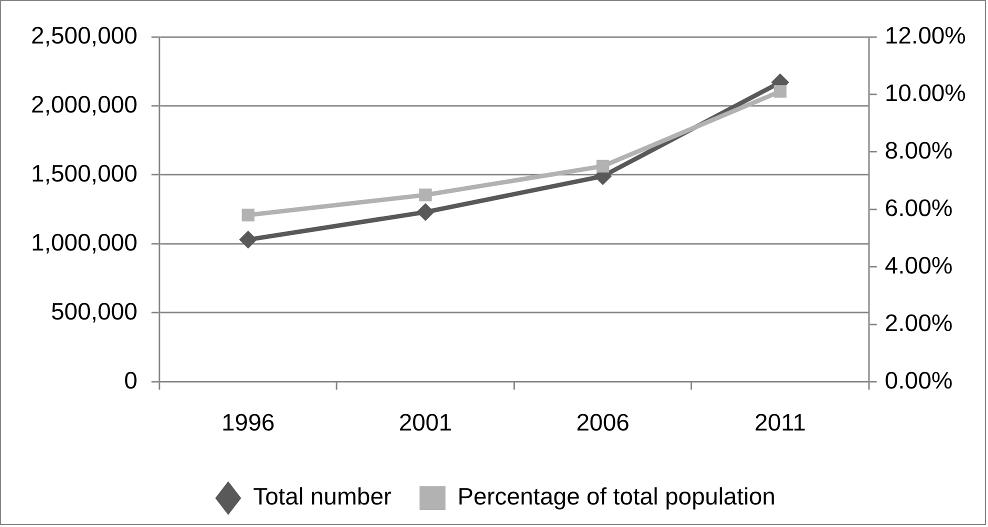 This screenshot has width=988, height=527. Describe the element at coordinates (918, 150) in the screenshot. I see `y2-tick-label: 8.00%` at that location.